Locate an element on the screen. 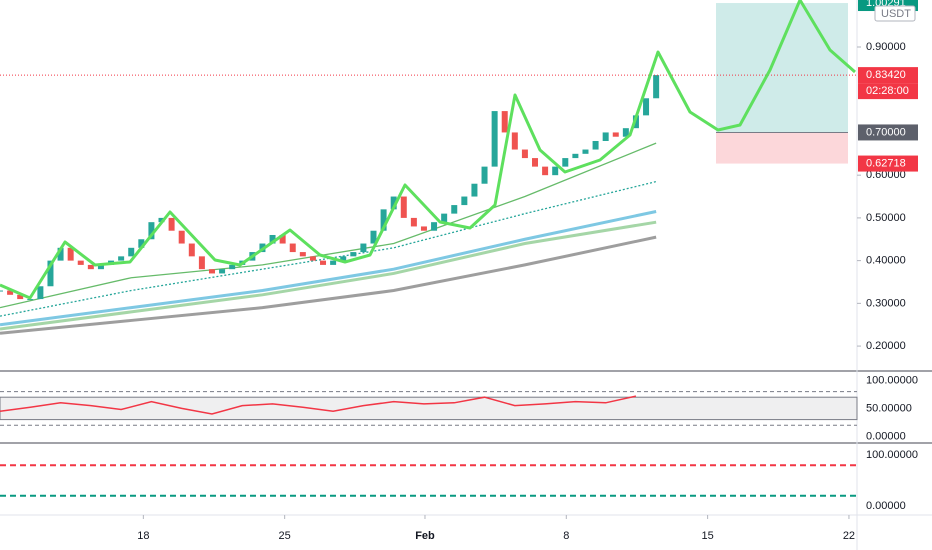  x-tick-label: 25 is located at coordinates (285, 536).